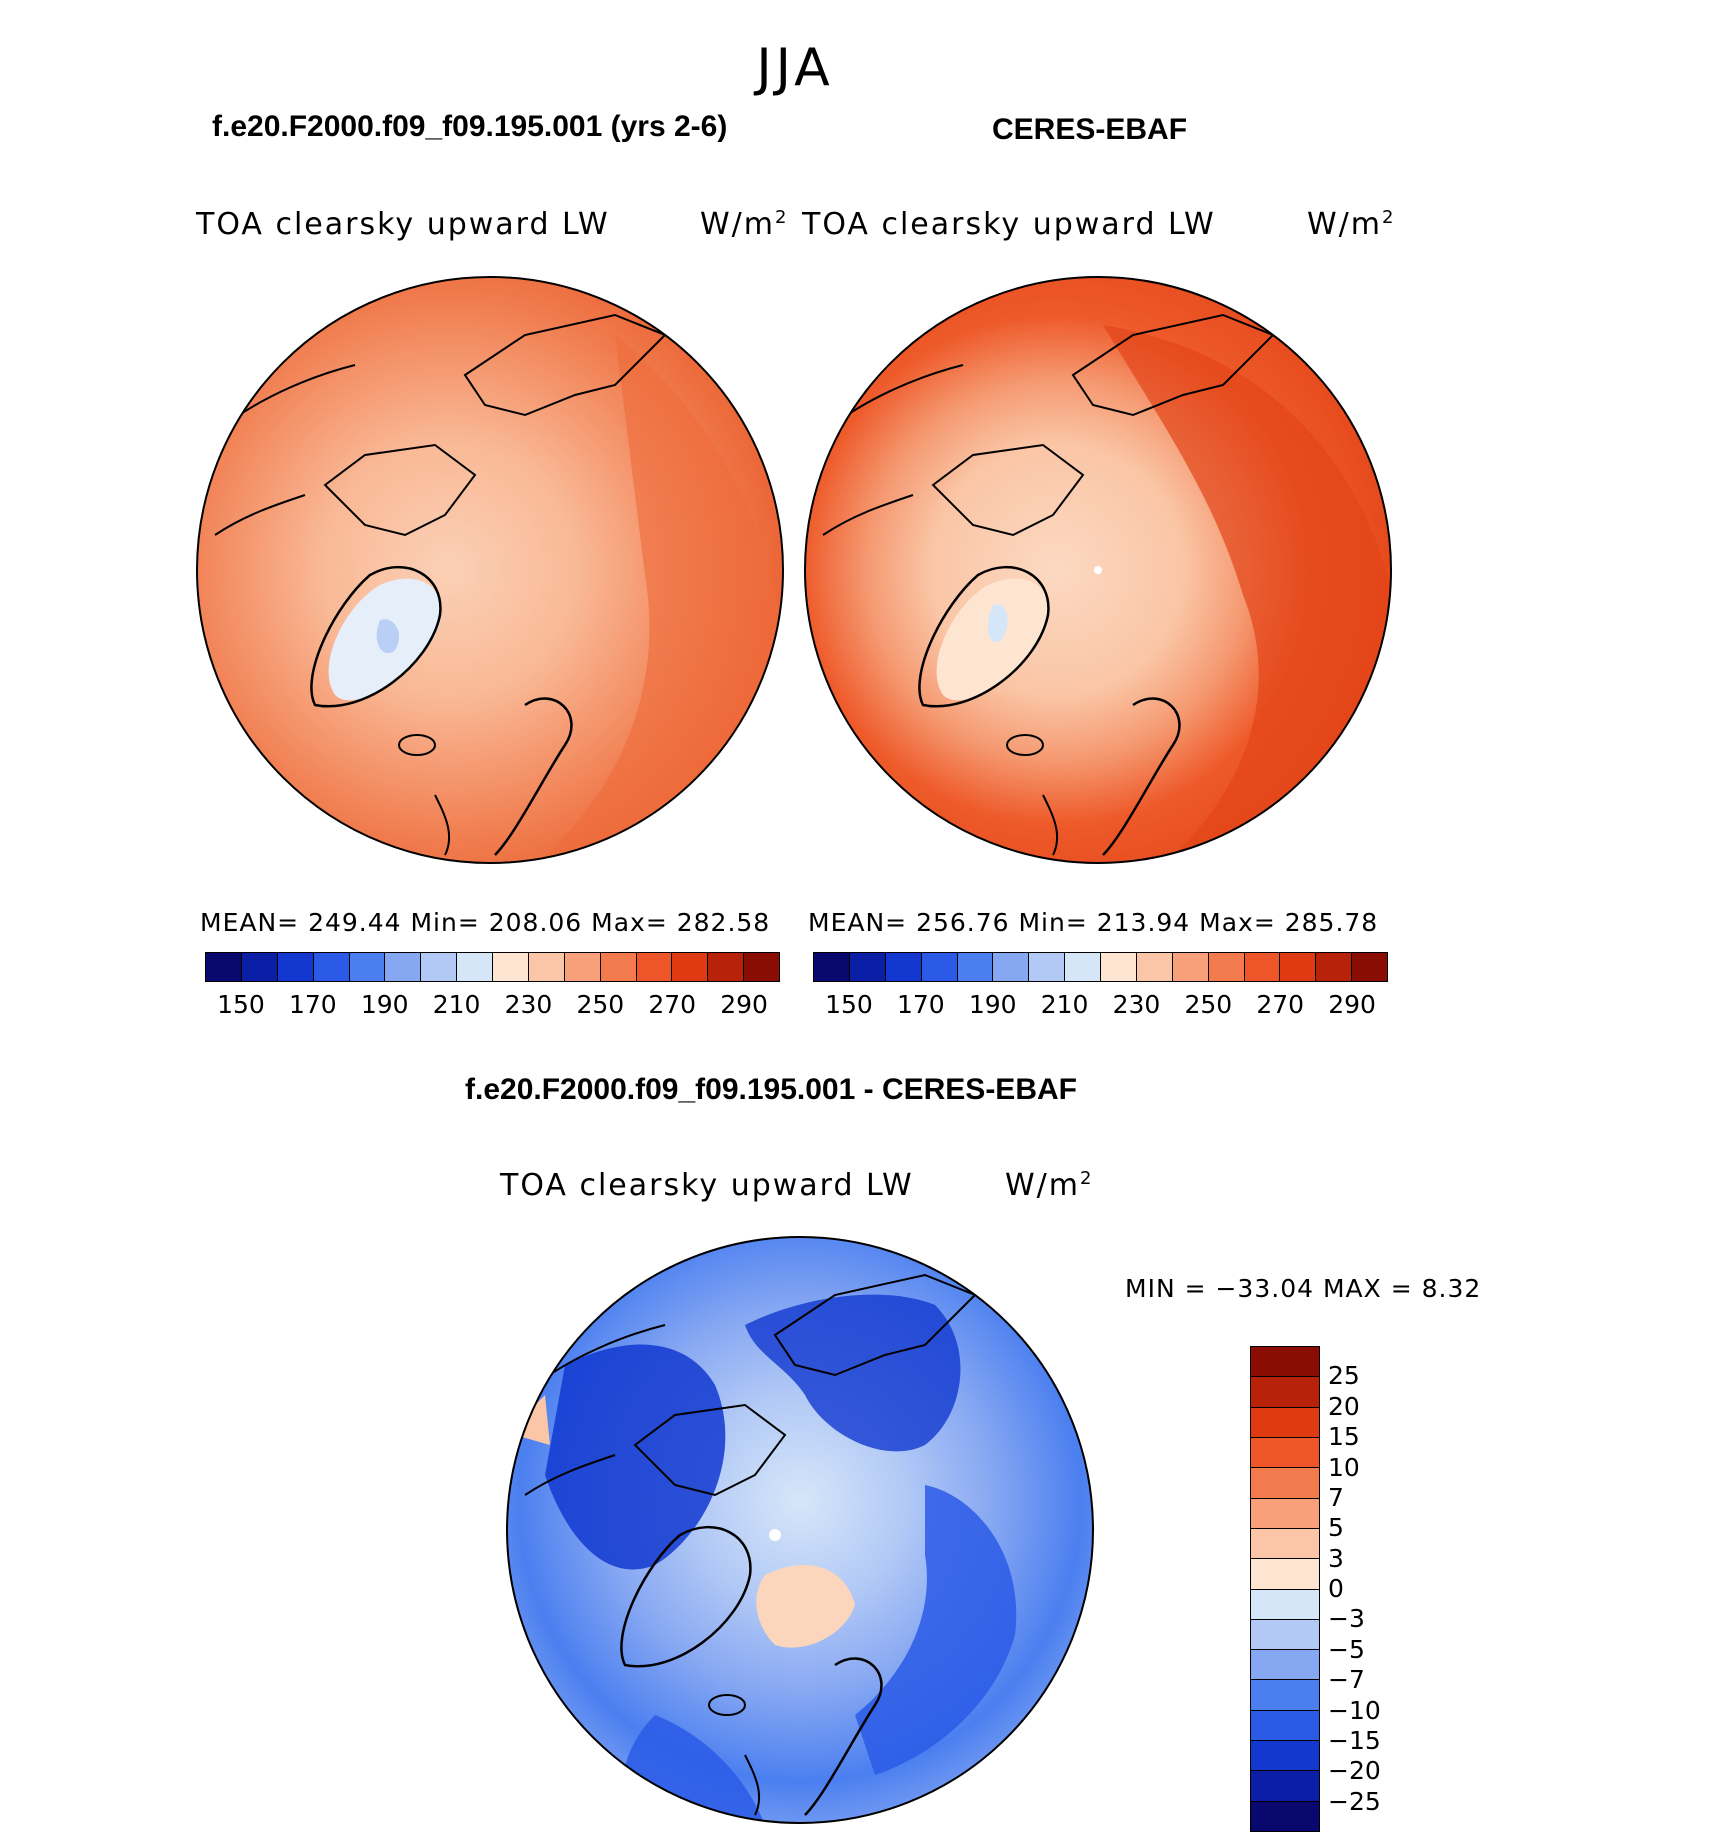 The image size is (1710, 1840). I want to click on panel3-positive-region, so click(805, 1606).